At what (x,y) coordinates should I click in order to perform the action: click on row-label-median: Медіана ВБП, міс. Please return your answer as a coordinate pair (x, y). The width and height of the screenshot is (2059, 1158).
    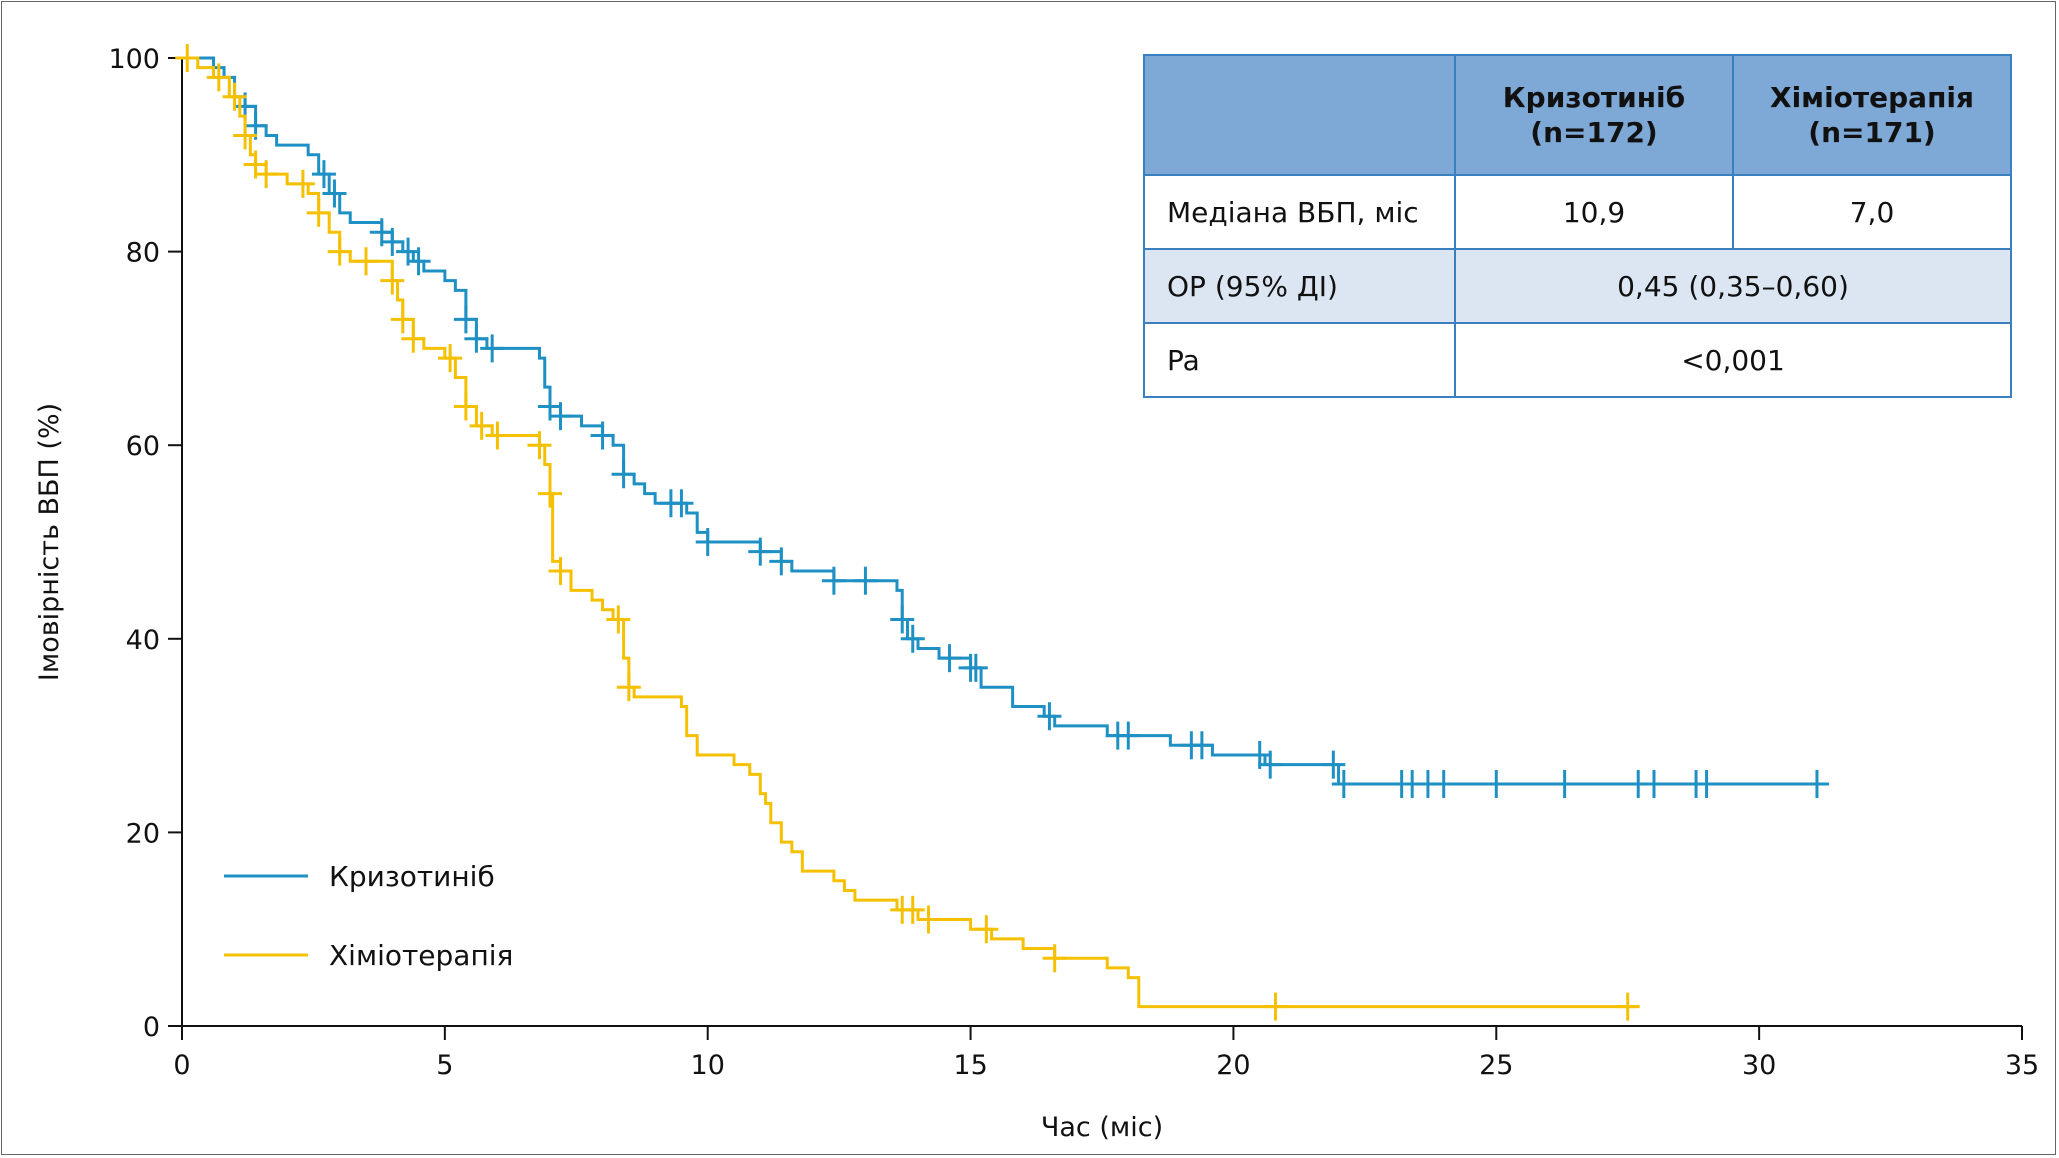
    Looking at the image, I should click on (1299, 212).